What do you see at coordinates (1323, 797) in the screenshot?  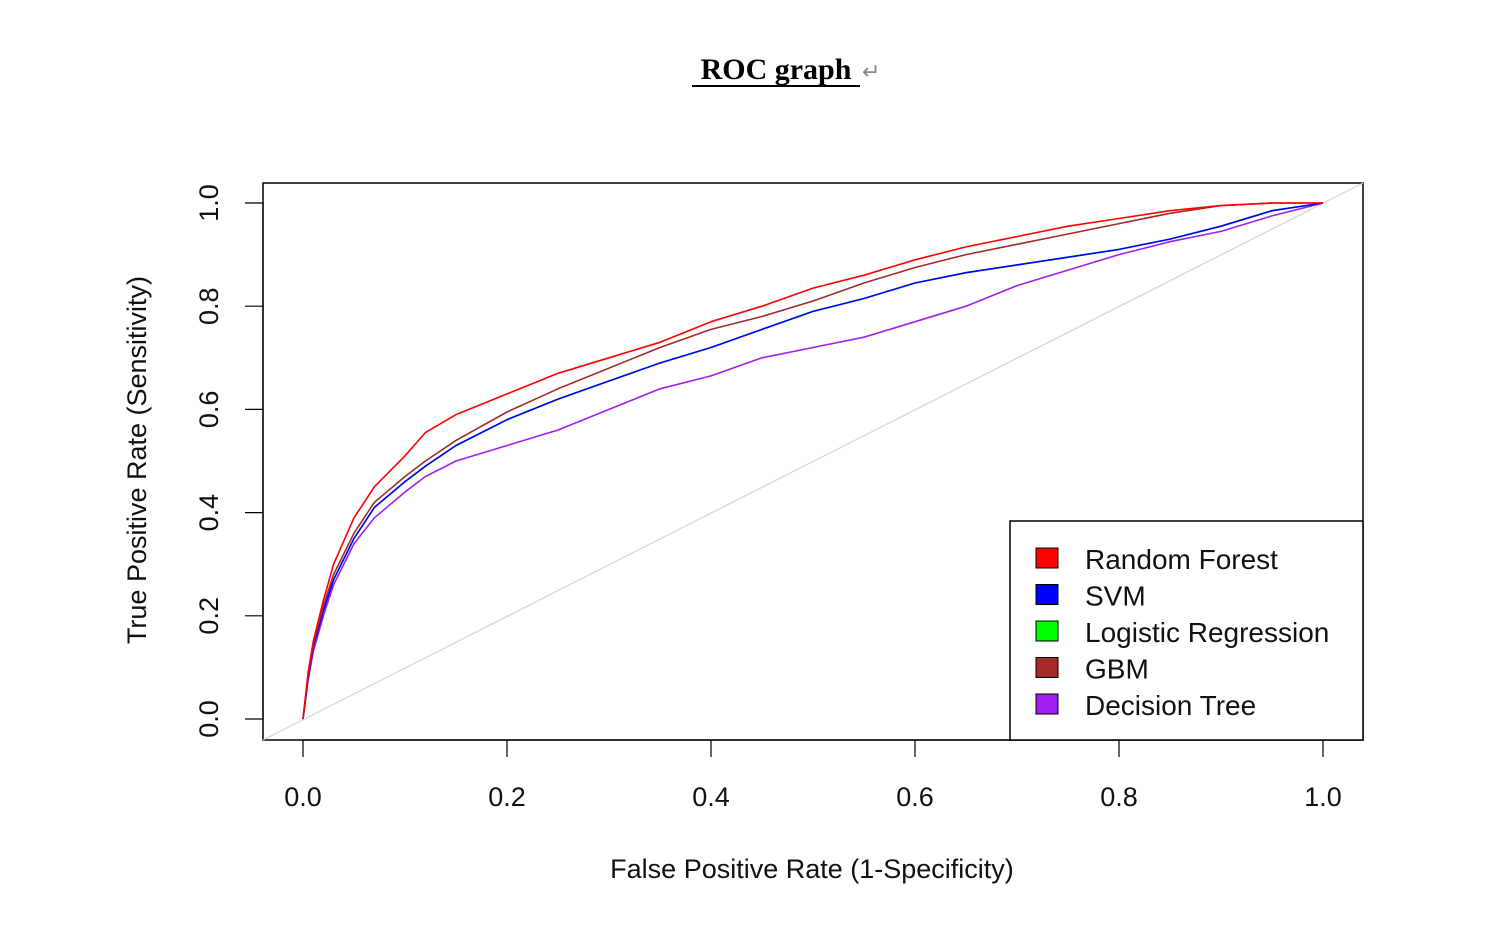 I see `x-tick-label: 1.0` at bounding box center [1323, 797].